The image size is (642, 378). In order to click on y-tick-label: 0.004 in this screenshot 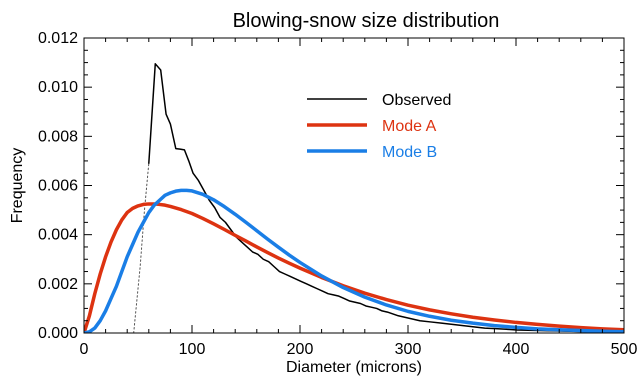, I will do `click(58, 235)`.